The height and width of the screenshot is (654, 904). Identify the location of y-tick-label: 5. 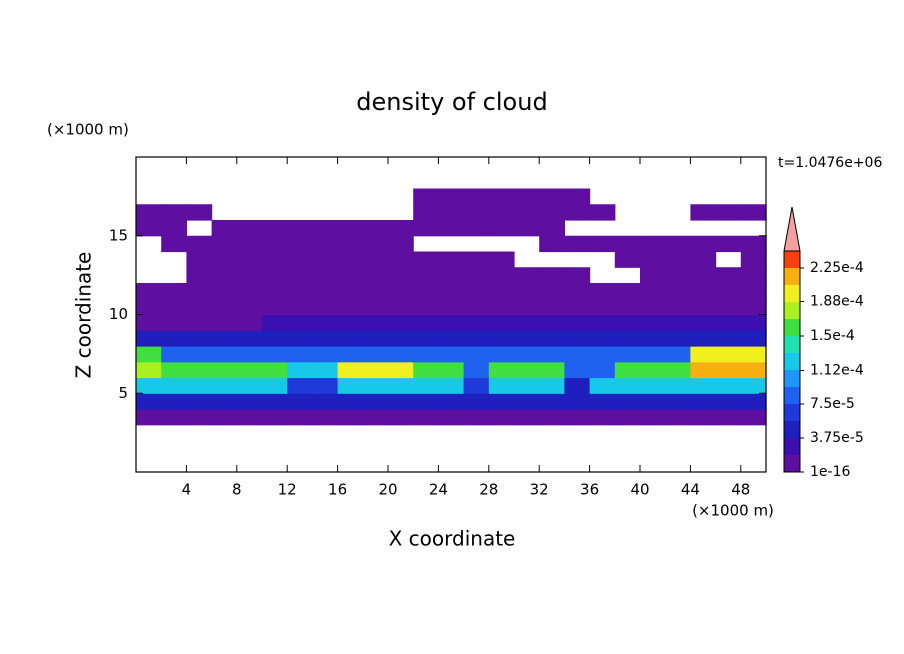
(123, 393).